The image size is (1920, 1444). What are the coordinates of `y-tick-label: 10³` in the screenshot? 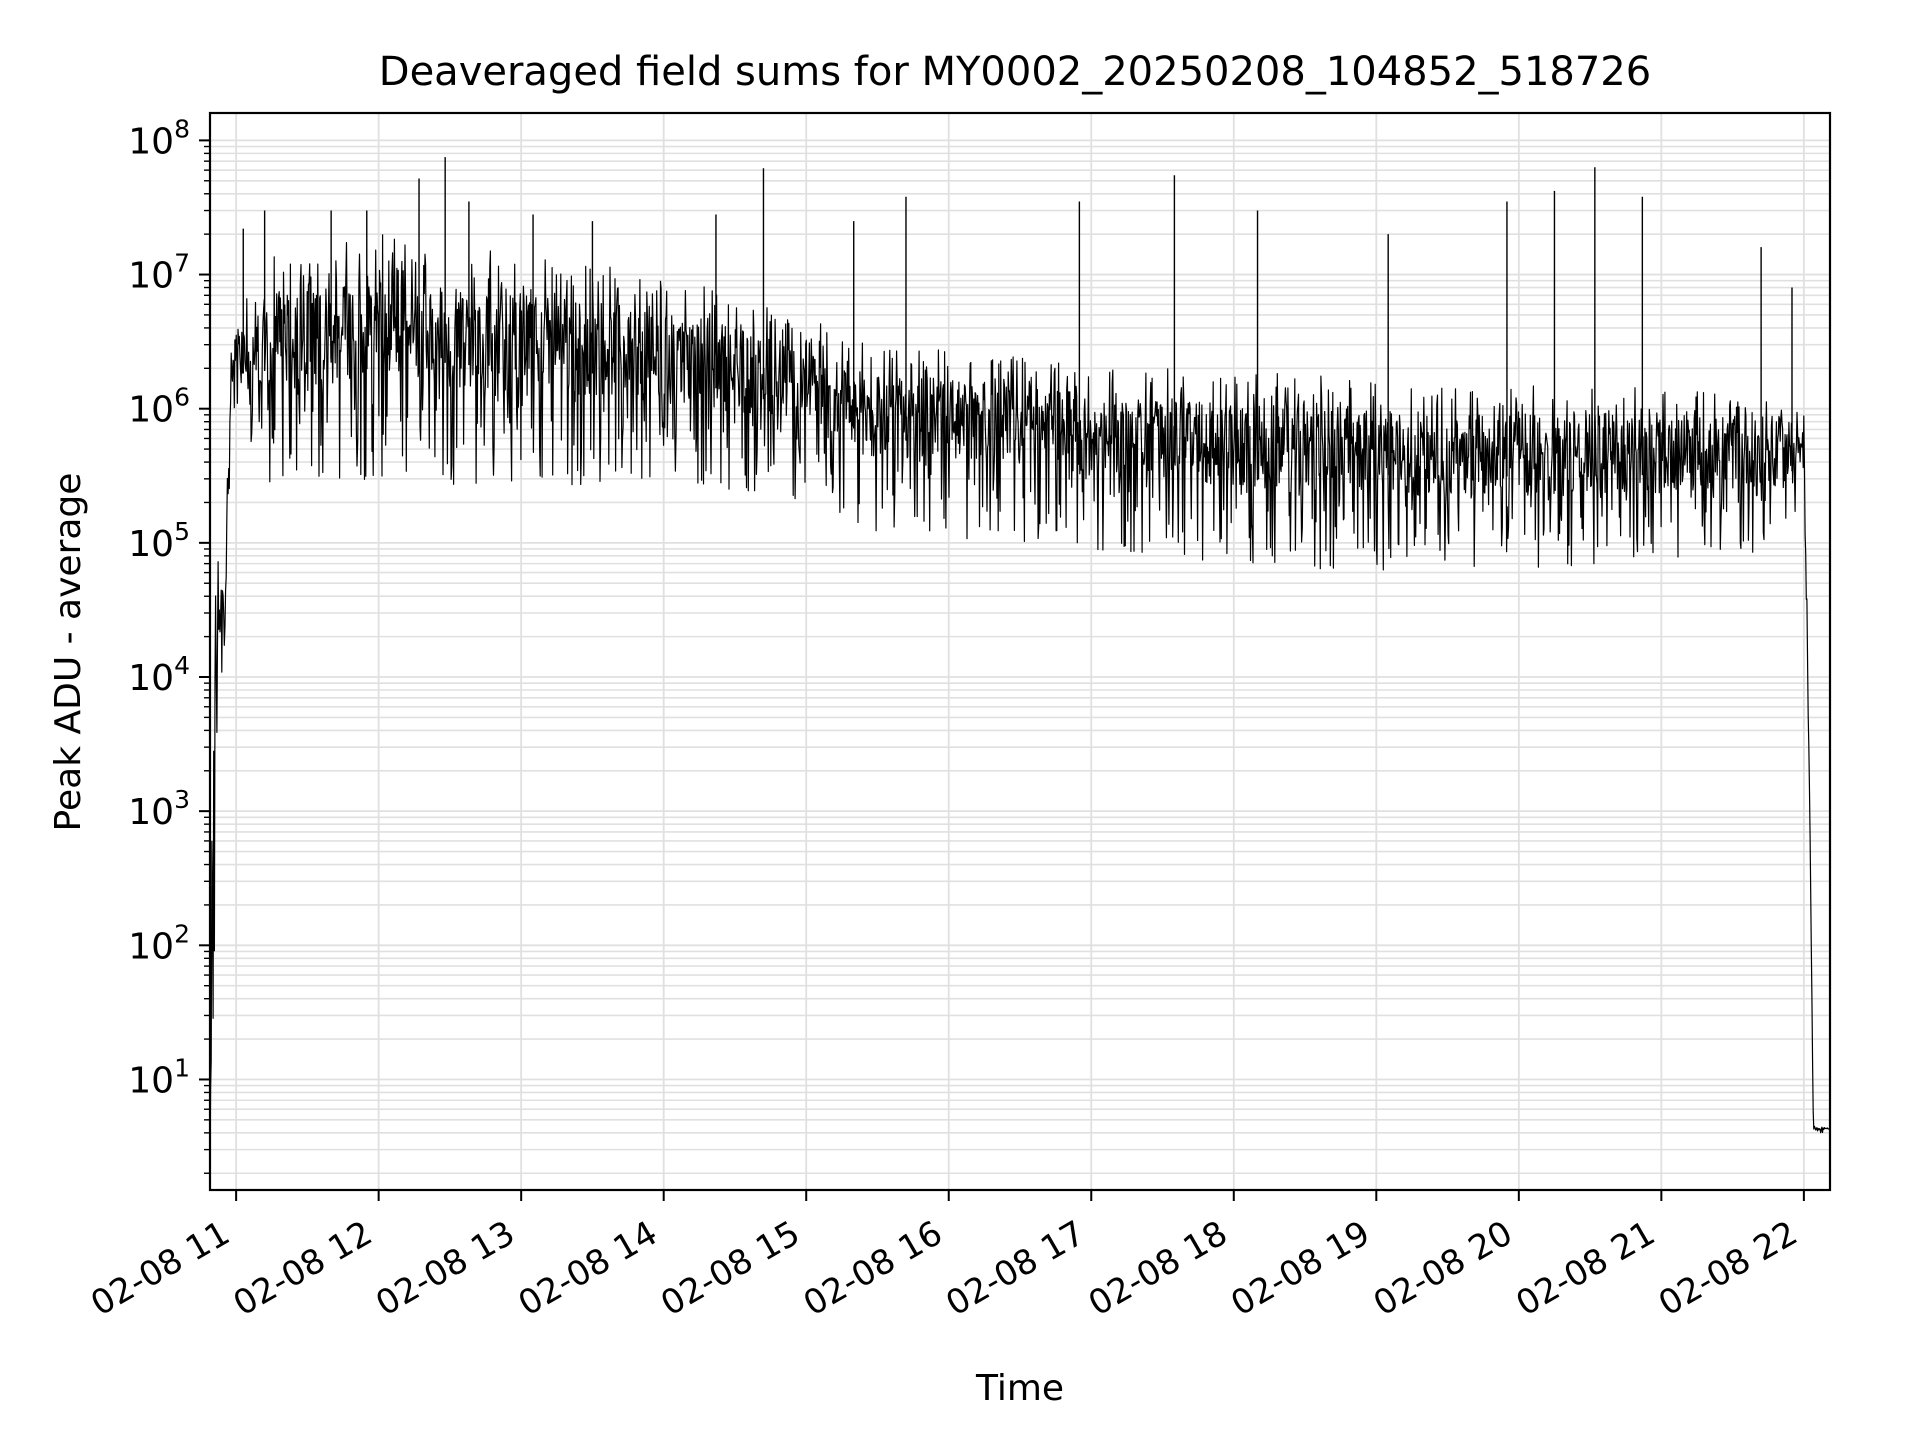 It's located at (159, 809).